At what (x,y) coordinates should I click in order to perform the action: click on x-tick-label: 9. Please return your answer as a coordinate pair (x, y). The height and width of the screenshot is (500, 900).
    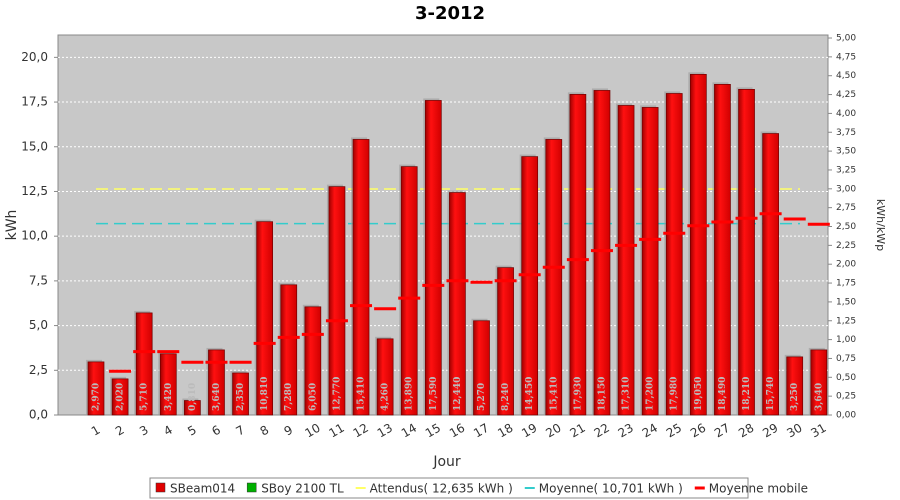
    Looking at the image, I should click on (289, 431).